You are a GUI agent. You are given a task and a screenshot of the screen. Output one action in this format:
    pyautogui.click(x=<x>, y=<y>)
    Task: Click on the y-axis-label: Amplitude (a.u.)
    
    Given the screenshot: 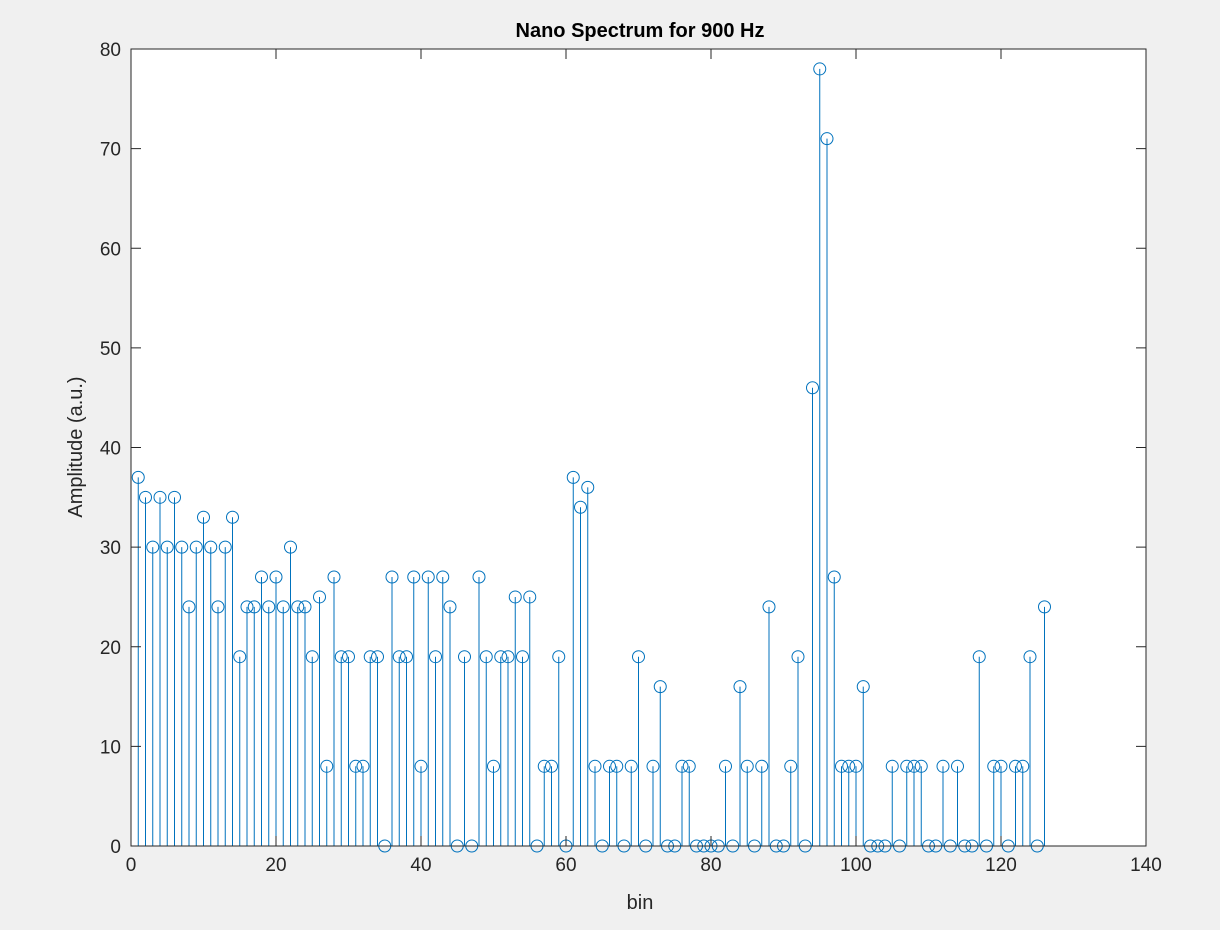 What is the action you would take?
    pyautogui.click(x=76, y=446)
    